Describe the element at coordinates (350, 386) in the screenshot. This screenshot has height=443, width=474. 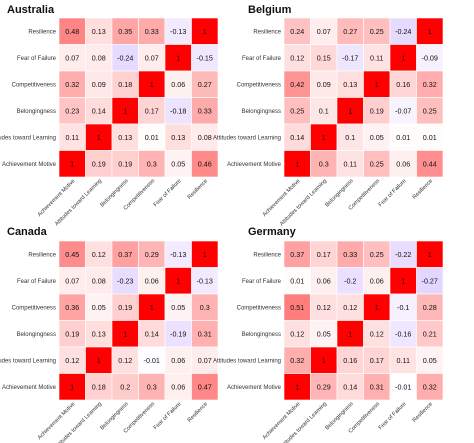
I see `cell-value-label: 0.14` at that location.